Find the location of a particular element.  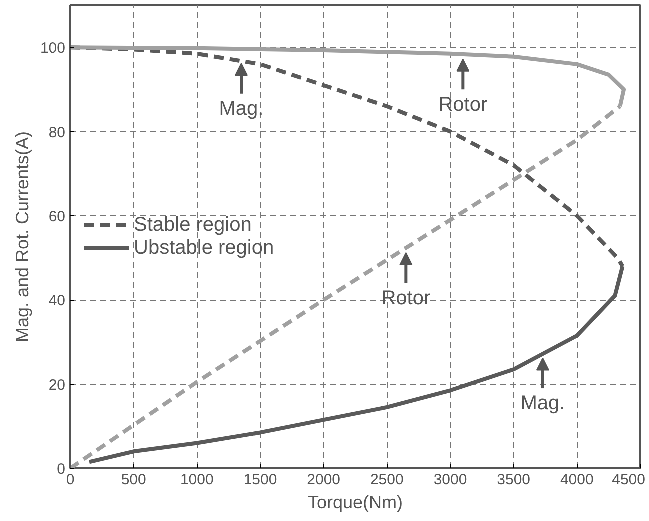

x-tick-label: 2000 is located at coordinates (324, 480).